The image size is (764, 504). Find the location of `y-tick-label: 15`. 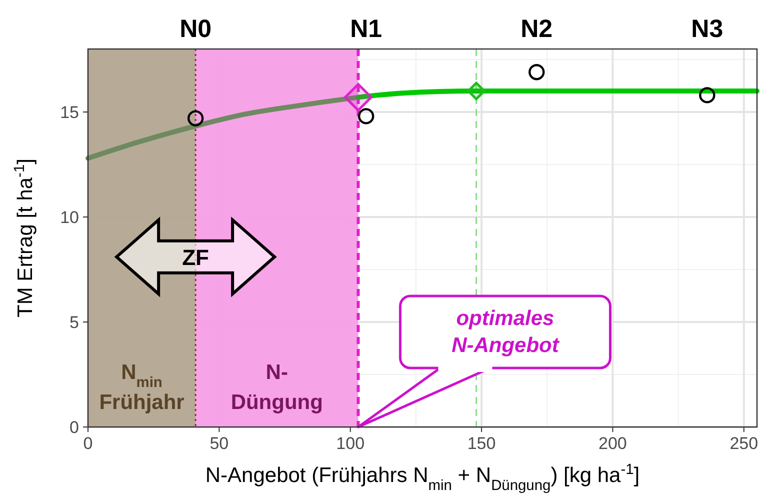

y-tick-label: 15 is located at coordinates (69, 112).